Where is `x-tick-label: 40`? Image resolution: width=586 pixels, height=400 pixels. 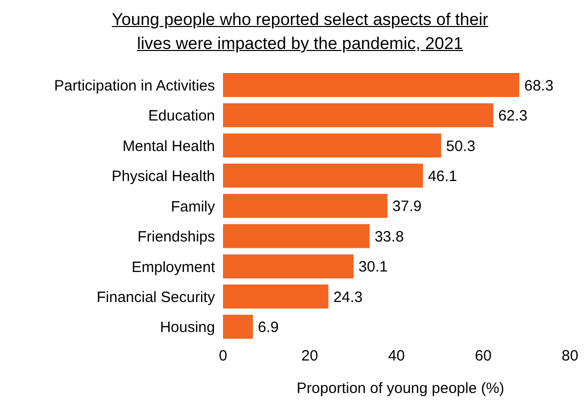
x-tick-label: 40 is located at coordinates (396, 356).